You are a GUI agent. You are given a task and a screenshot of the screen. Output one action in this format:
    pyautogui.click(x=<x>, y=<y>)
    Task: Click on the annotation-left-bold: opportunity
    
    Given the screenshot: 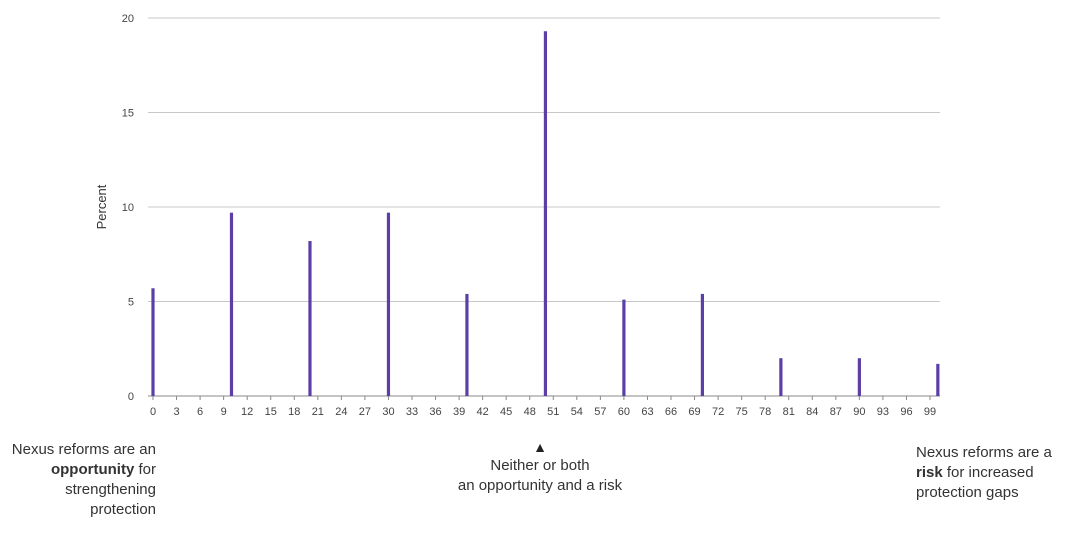 What is the action you would take?
    pyautogui.click(x=92, y=469)
    